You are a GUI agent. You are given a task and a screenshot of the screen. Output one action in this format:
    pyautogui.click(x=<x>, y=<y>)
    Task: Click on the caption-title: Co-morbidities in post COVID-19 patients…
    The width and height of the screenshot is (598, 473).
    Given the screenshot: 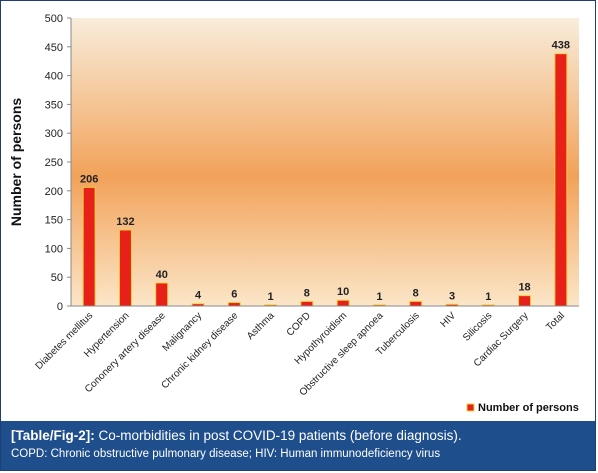 What is the action you would take?
    pyautogui.click(x=280, y=435)
    